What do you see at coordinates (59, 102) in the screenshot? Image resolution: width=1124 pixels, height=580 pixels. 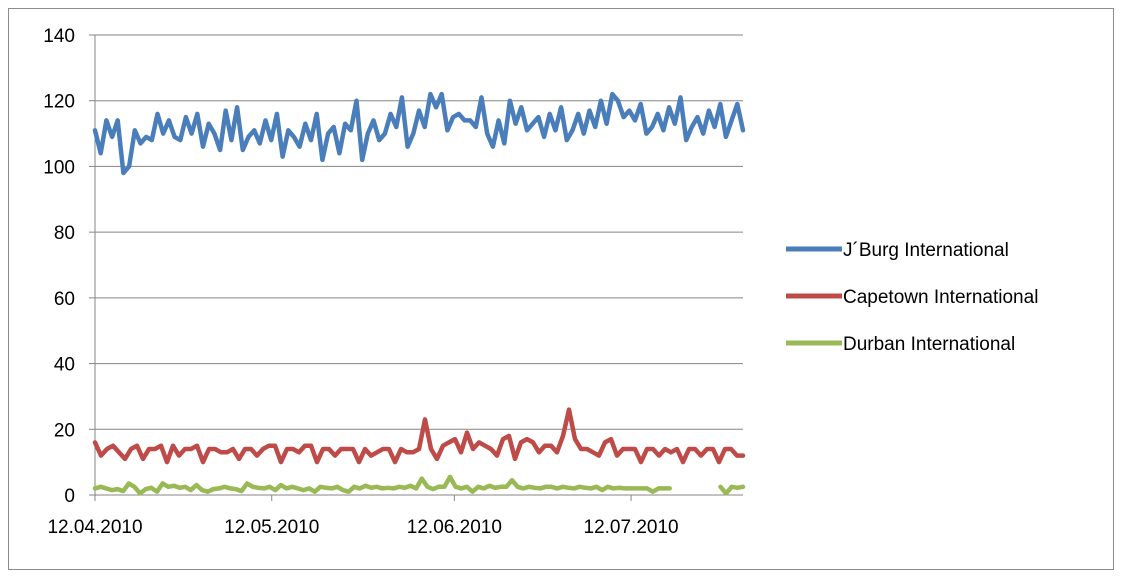 I see `y-tick-label: 120` at bounding box center [59, 102].